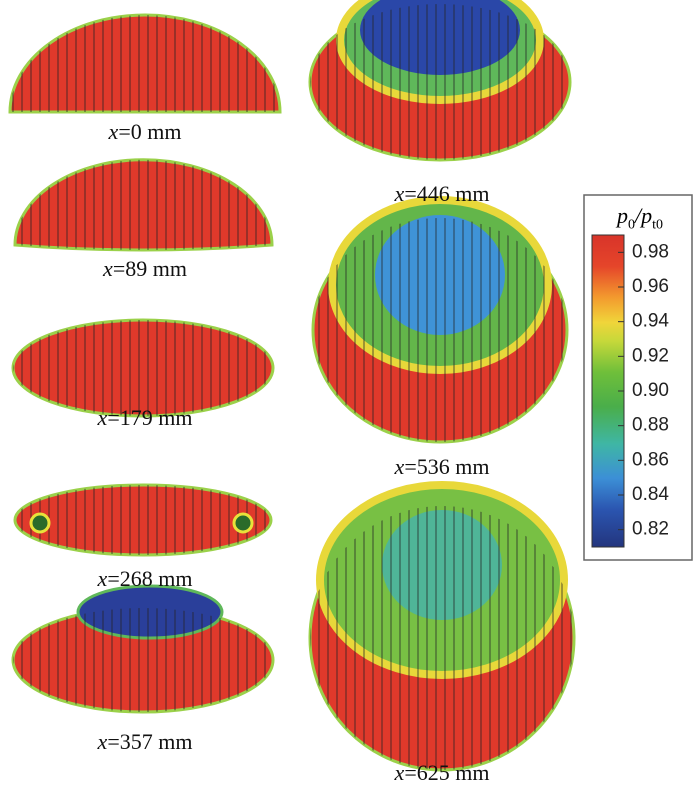  I want to click on panel-label: x=89 mm, so click(145, 268).